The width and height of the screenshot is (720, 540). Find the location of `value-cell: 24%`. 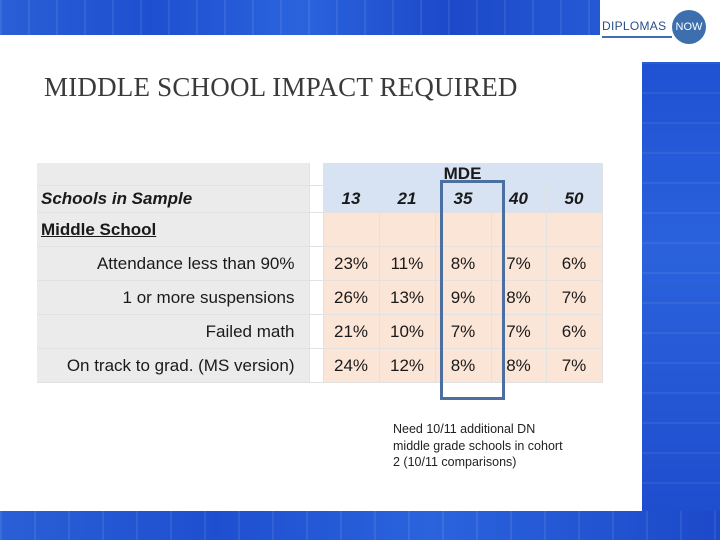

value-cell: 24% is located at coordinates (351, 365).